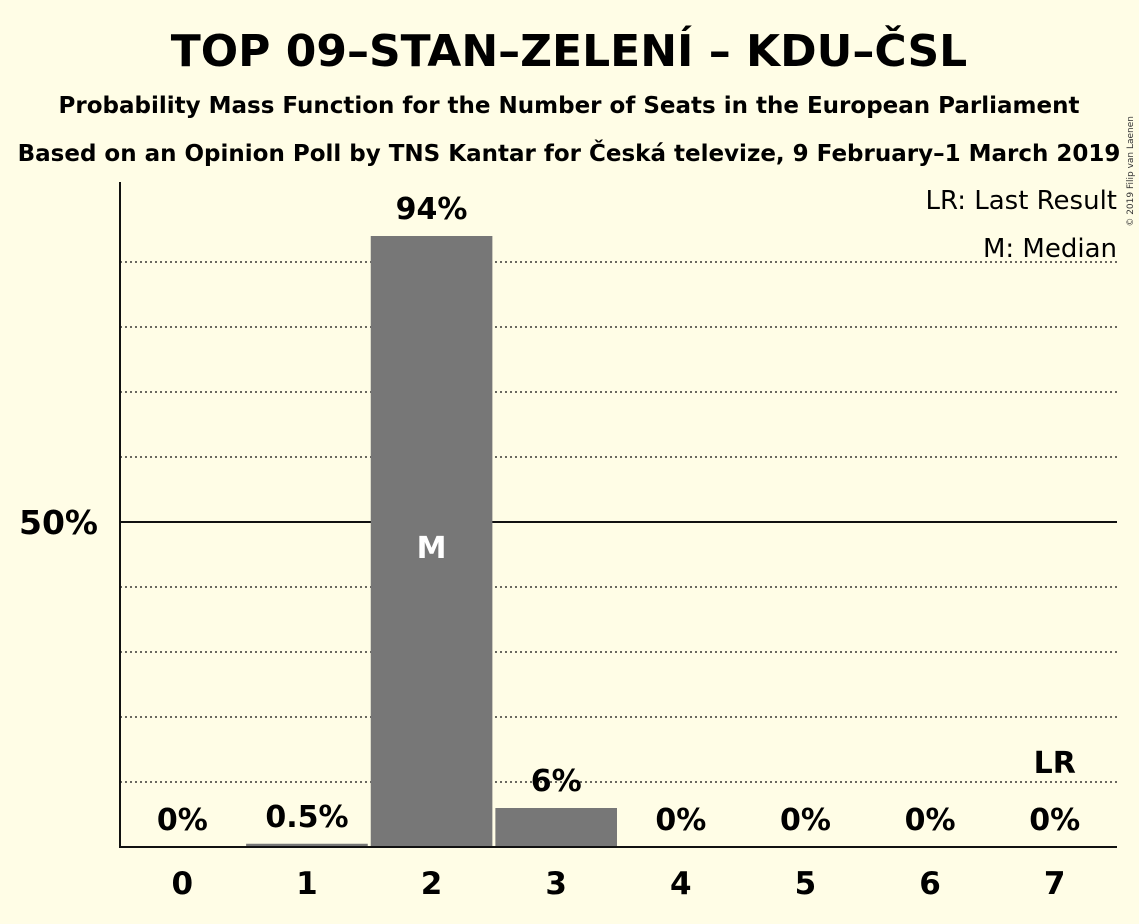 This screenshot has height=924, width=1139. What do you see at coordinates (432, 209) in the screenshot?
I see `bar-value-label: 94%` at bounding box center [432, 209].